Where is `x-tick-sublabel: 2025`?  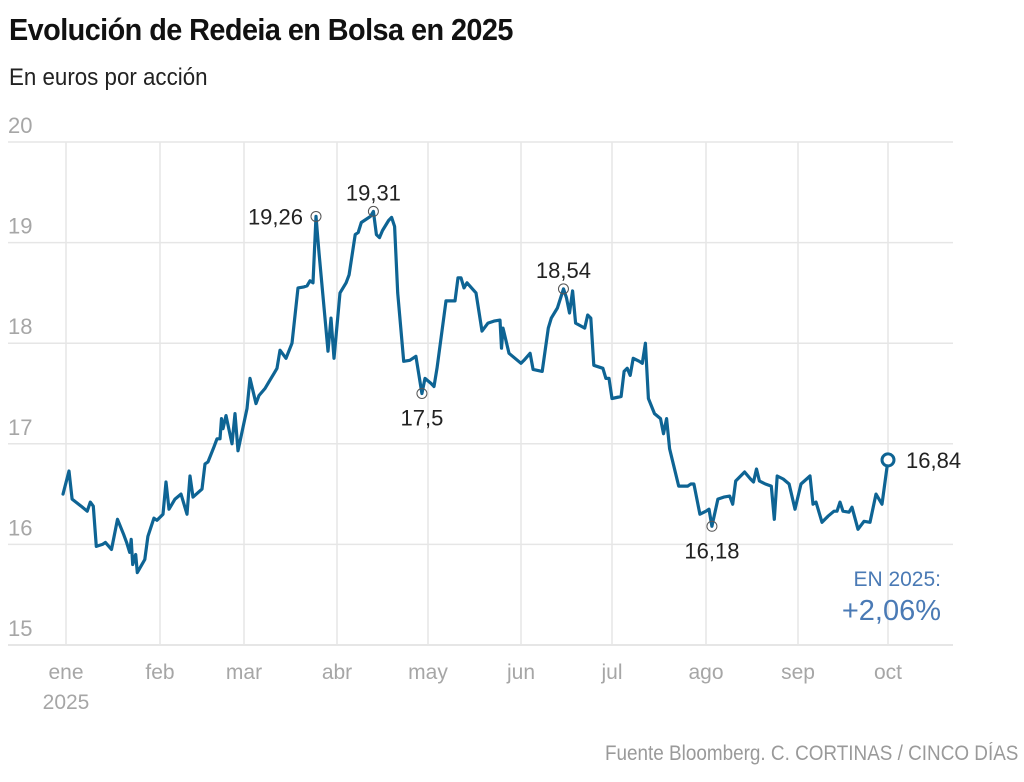
x-tick-sublabel: 2025 is located at coordinates (66, 702).